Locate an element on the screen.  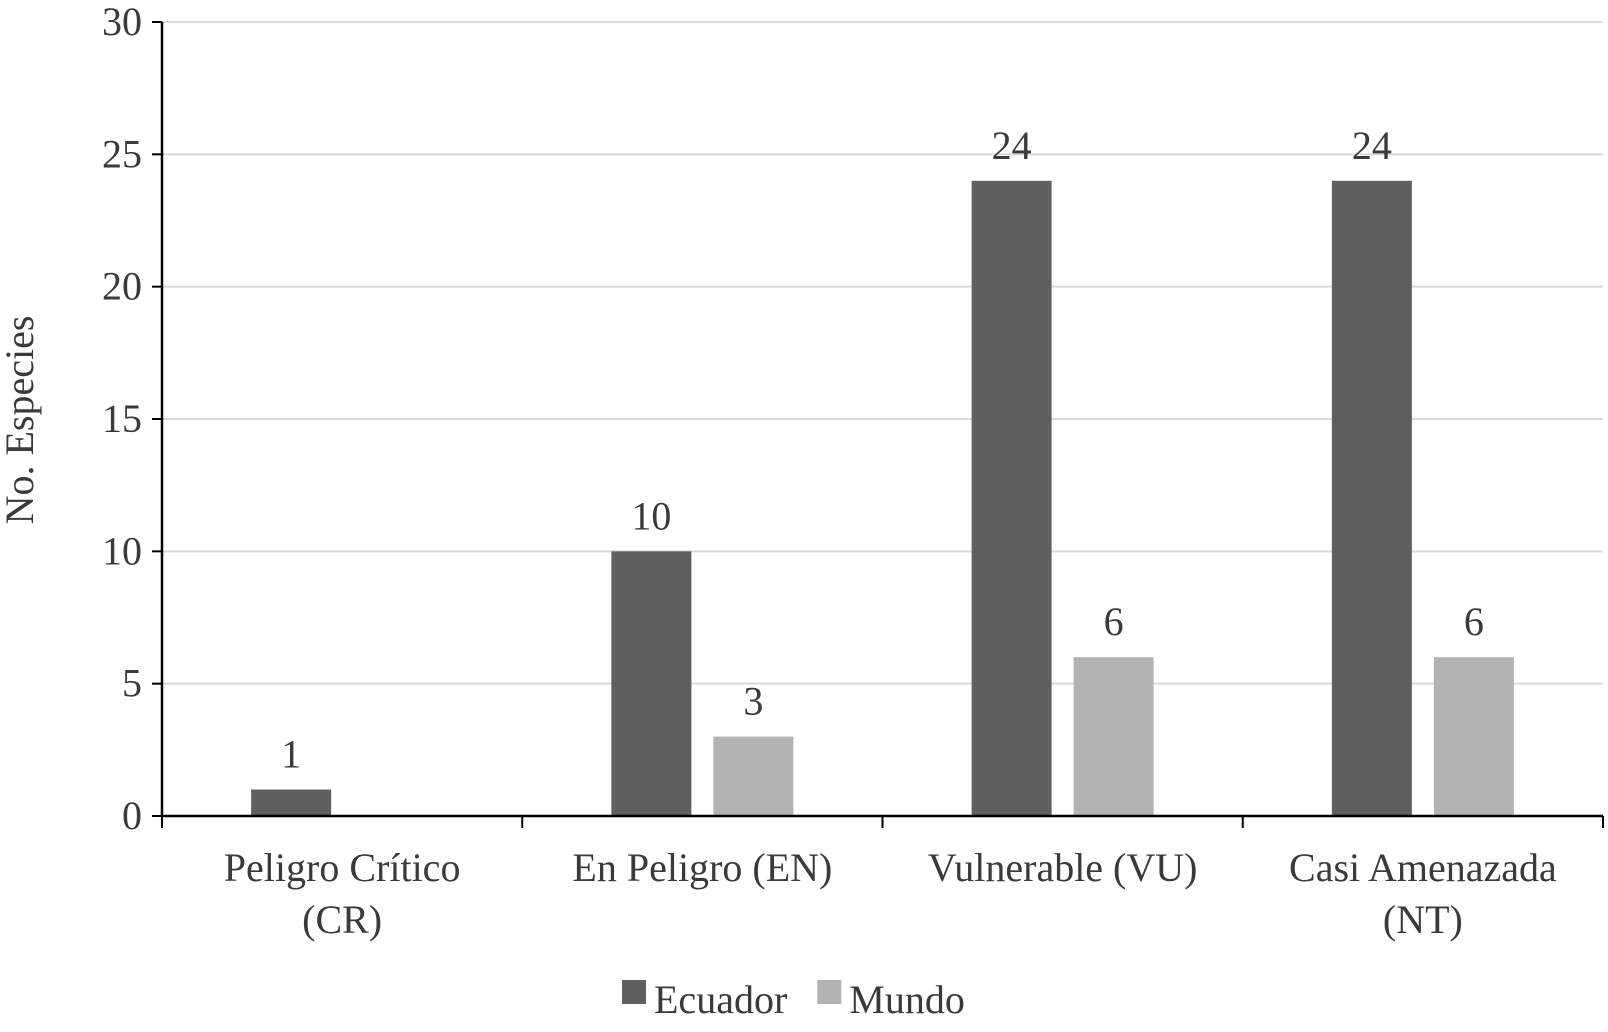
category-label-line: En Peligro (EN) is located at coordinates (702, 867).